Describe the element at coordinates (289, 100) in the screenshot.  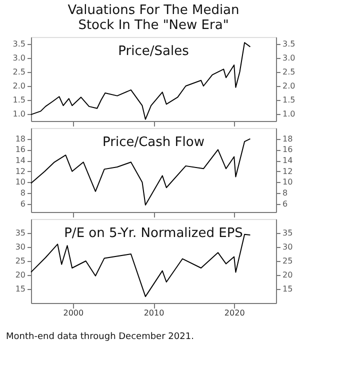
I see `y2-tick-label: 1.5` at that location.